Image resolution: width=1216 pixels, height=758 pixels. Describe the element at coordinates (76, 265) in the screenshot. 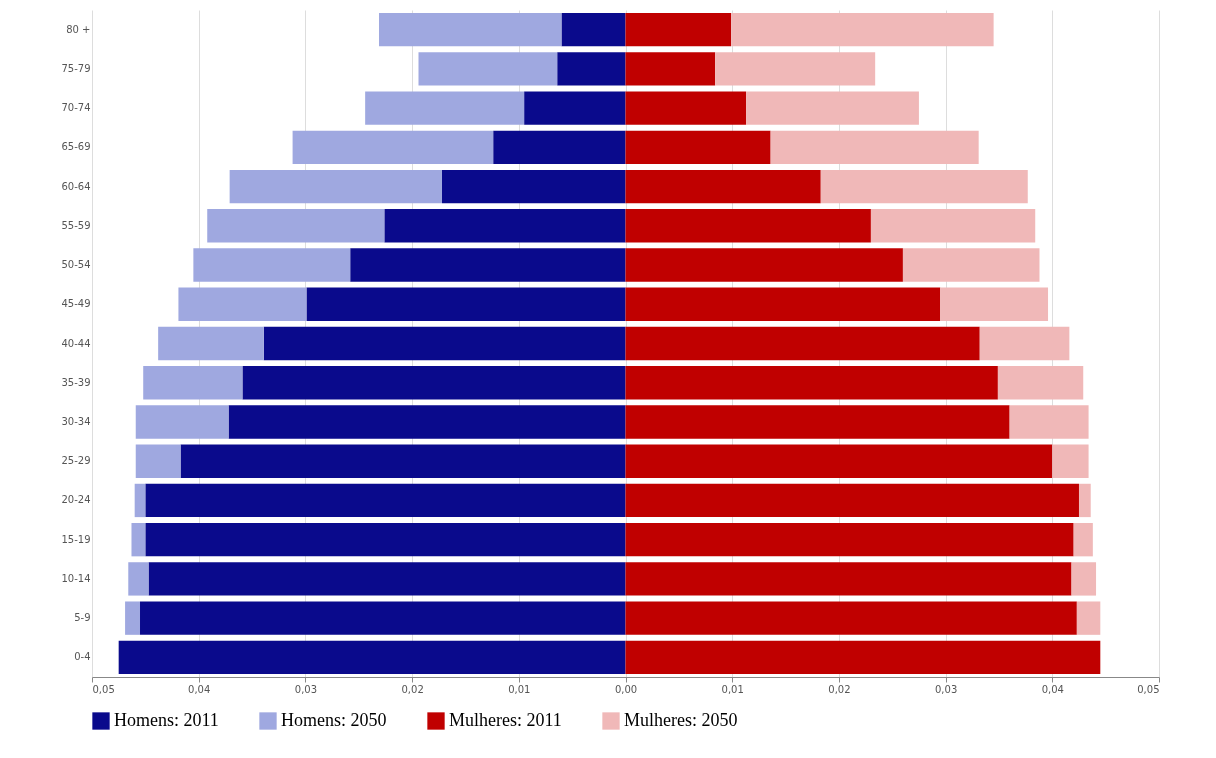

I see `y-tick-label: 50-54` at that location.